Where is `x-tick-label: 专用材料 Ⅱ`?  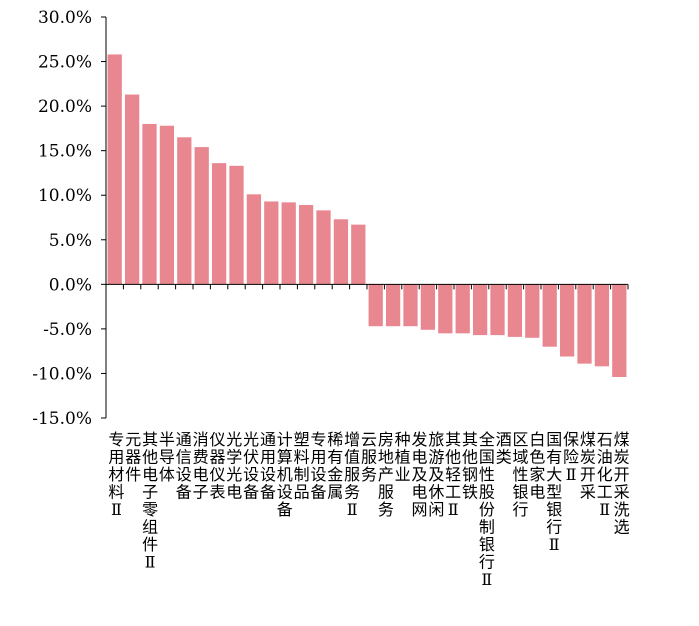
x-tick-label: 专用材料 Ⅱ is located at coordinates (116, 474).